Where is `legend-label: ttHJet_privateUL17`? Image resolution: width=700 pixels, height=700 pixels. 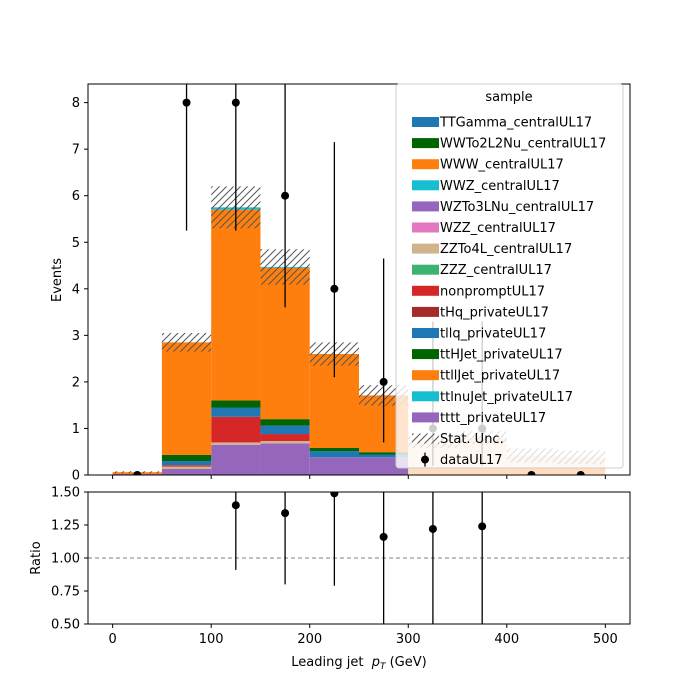
legend-label: ttHJet_privateUL17 is located at coordinates (501, 355).